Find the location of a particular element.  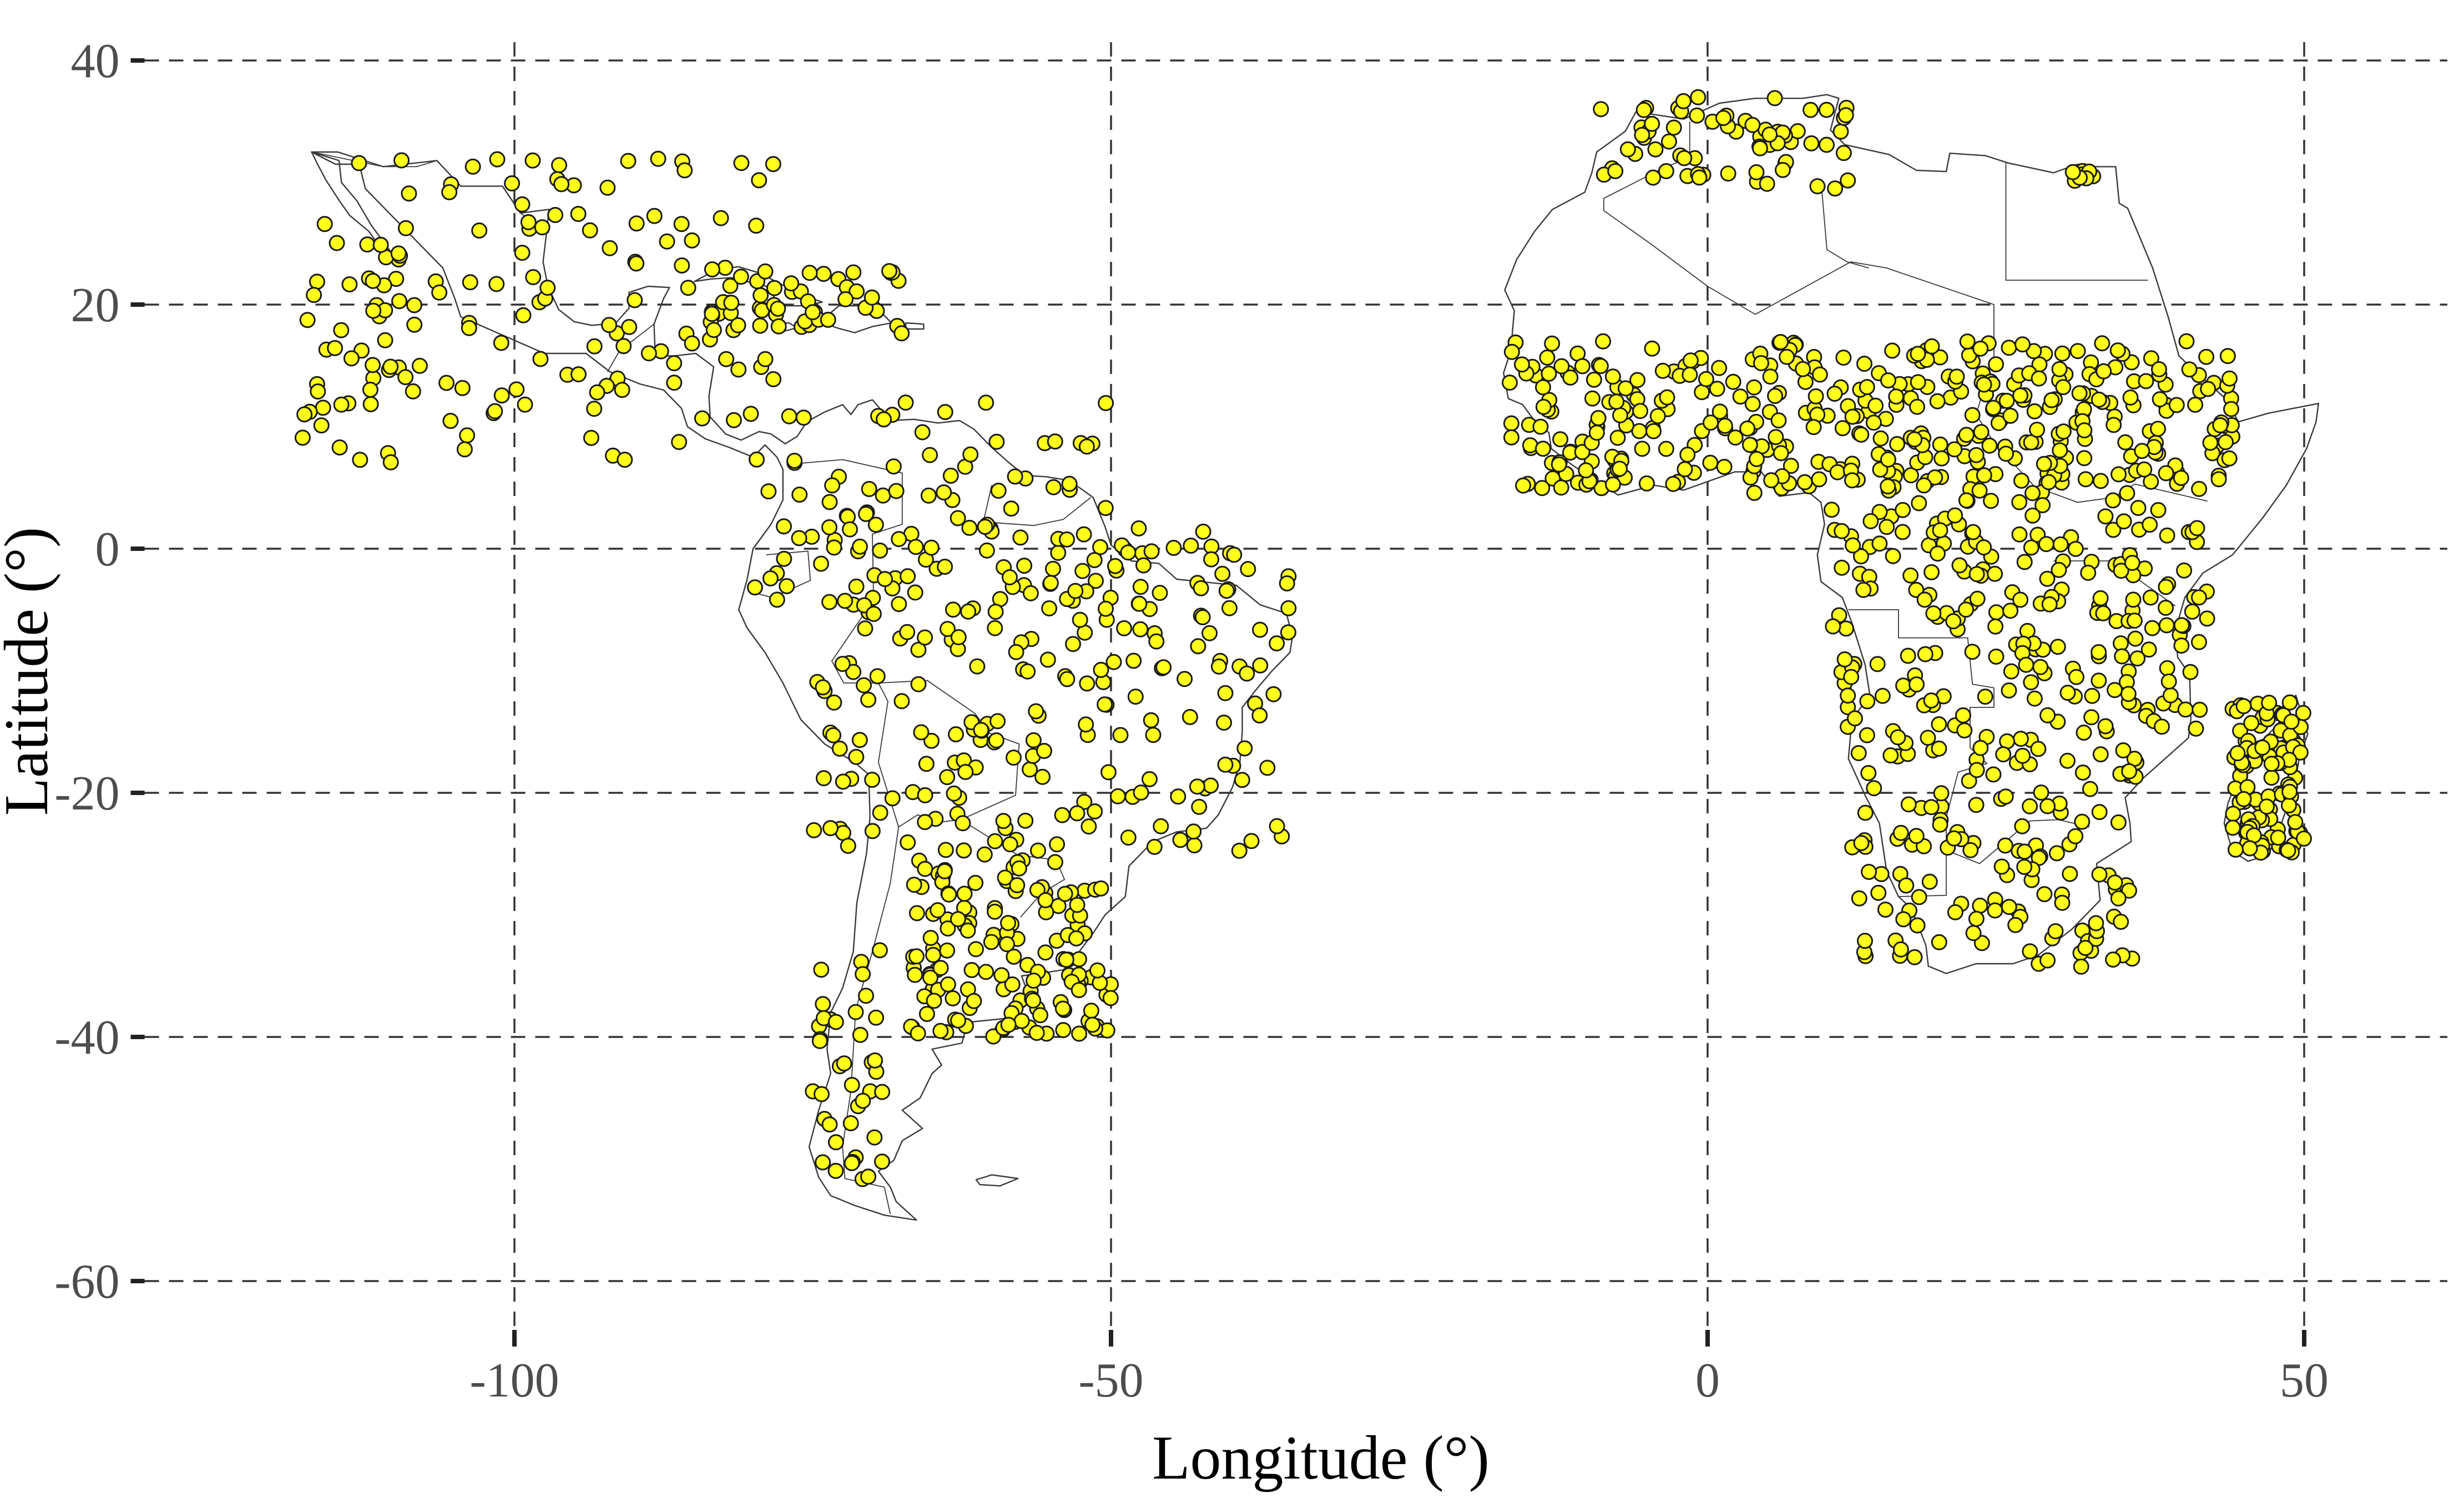

y-axis-title: Latitude (°) is located at coordinates (30, 671).